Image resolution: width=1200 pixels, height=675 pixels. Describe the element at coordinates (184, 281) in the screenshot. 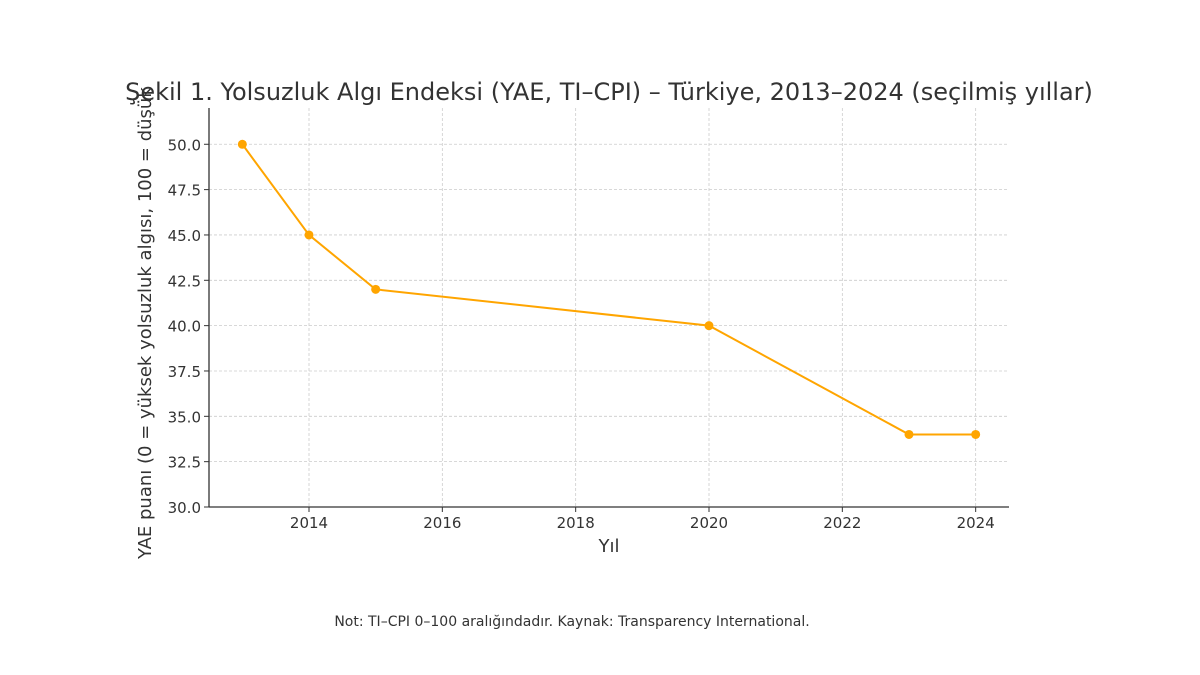

I see `y-tick-label: 42.5` at that location.